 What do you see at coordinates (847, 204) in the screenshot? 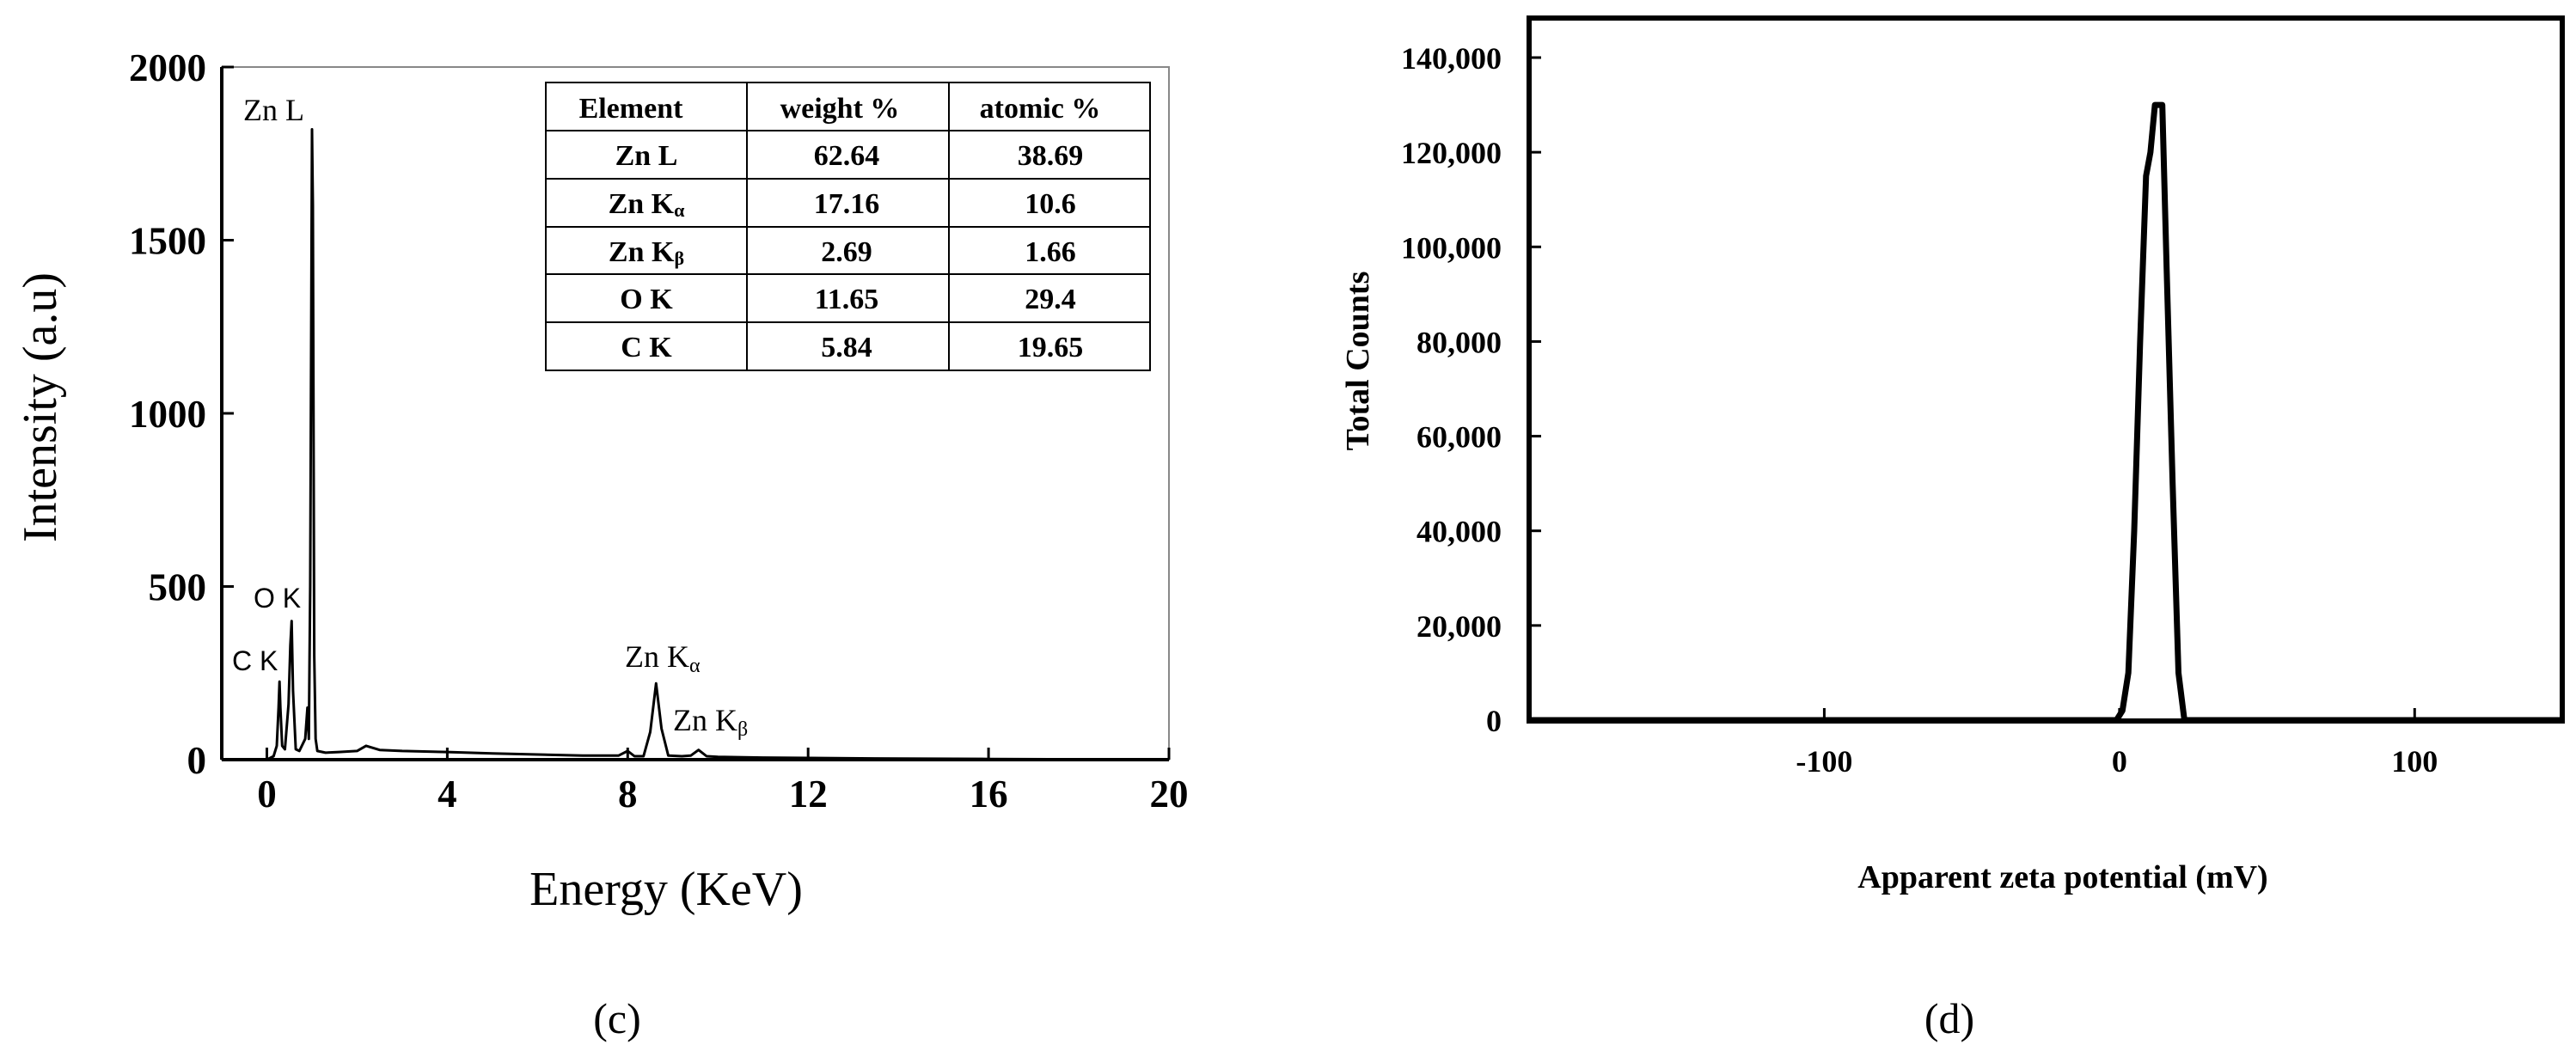
I see `table-cell-weight: 17.16` at bounding box center [847, 204].